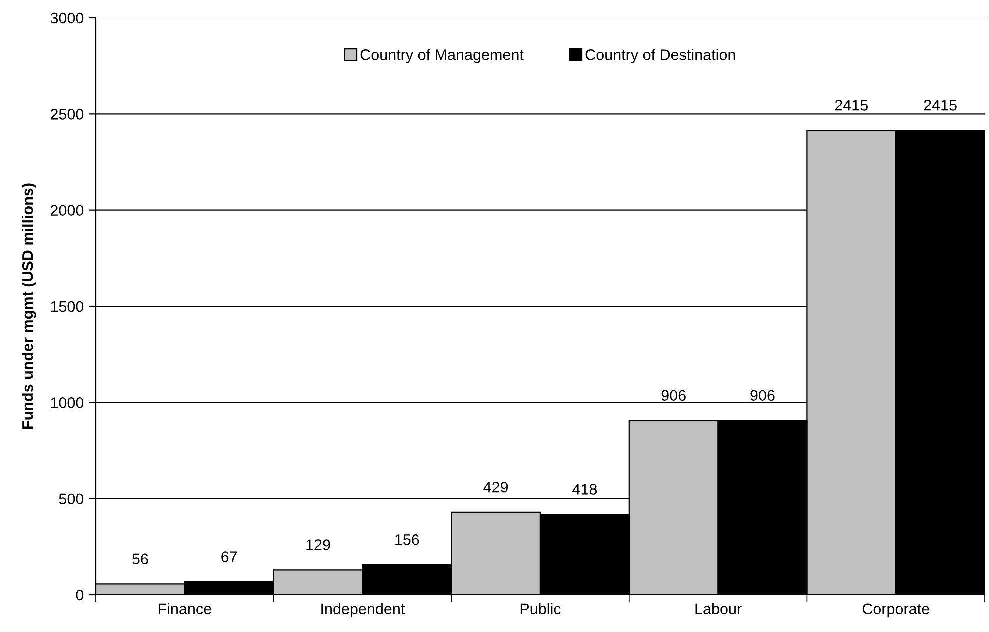 The image size is (989, 632). What do you see at coordinates (442, 56) in the screenshot?
I see `legend-label: Country of Management` at bounding box center [442, 56].